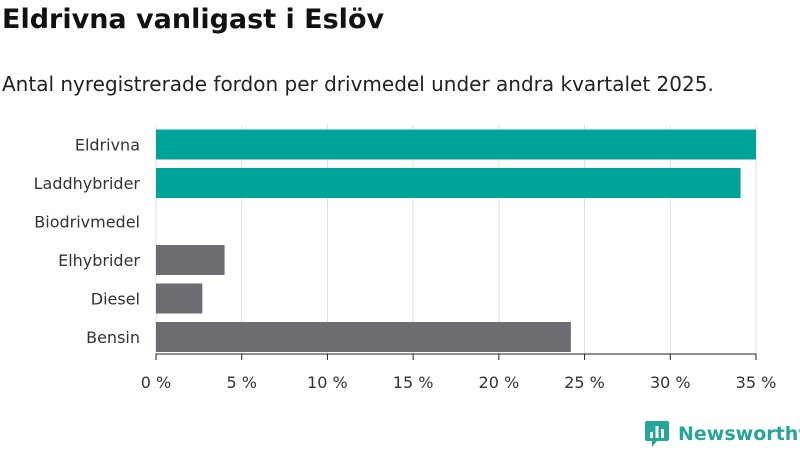 This screenshot has height=450, width=800. What do you see at coordinates (241, 382) in the screenshot?
I see `x-tick-label: 5 %` at bounding box center [241, 382].